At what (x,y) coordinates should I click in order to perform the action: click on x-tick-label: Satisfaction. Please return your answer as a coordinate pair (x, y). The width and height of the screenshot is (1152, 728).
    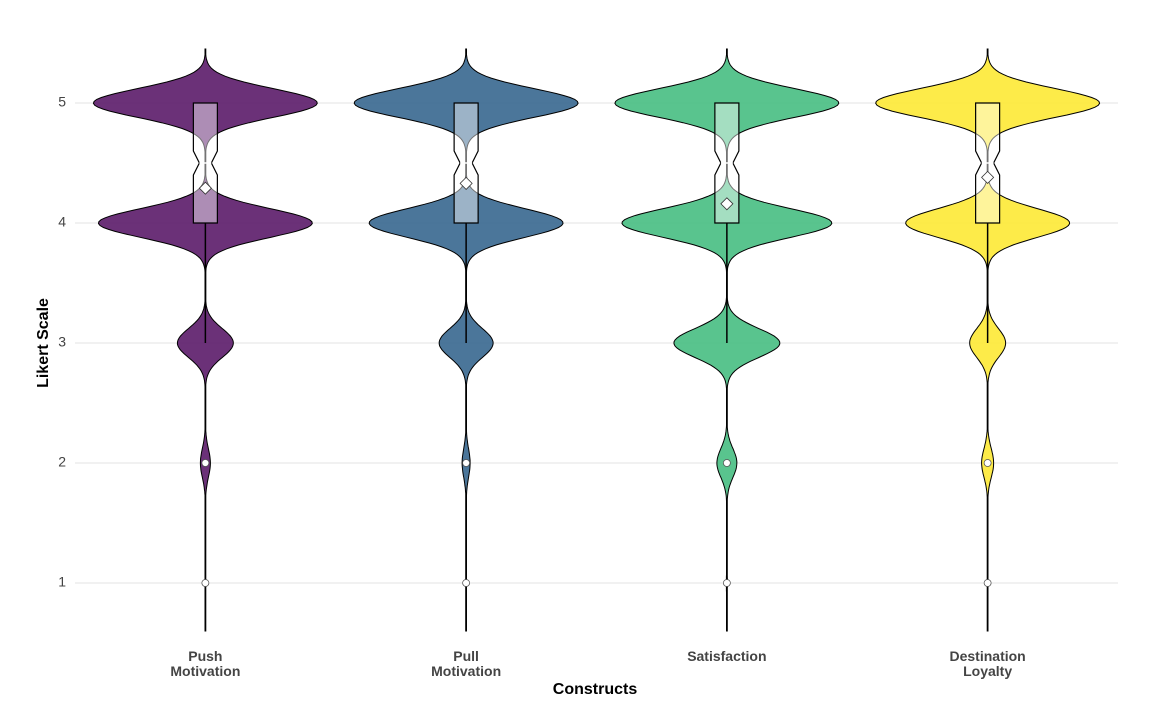
    Looking at the image, I should click on (727, 656).